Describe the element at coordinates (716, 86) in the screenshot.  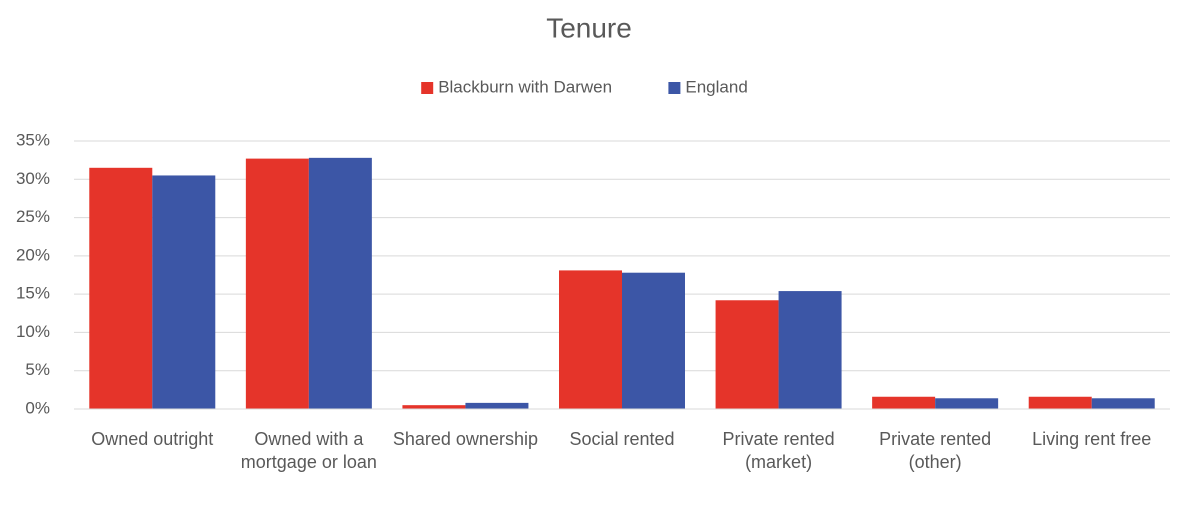
I see `legend-label: England` at that location.